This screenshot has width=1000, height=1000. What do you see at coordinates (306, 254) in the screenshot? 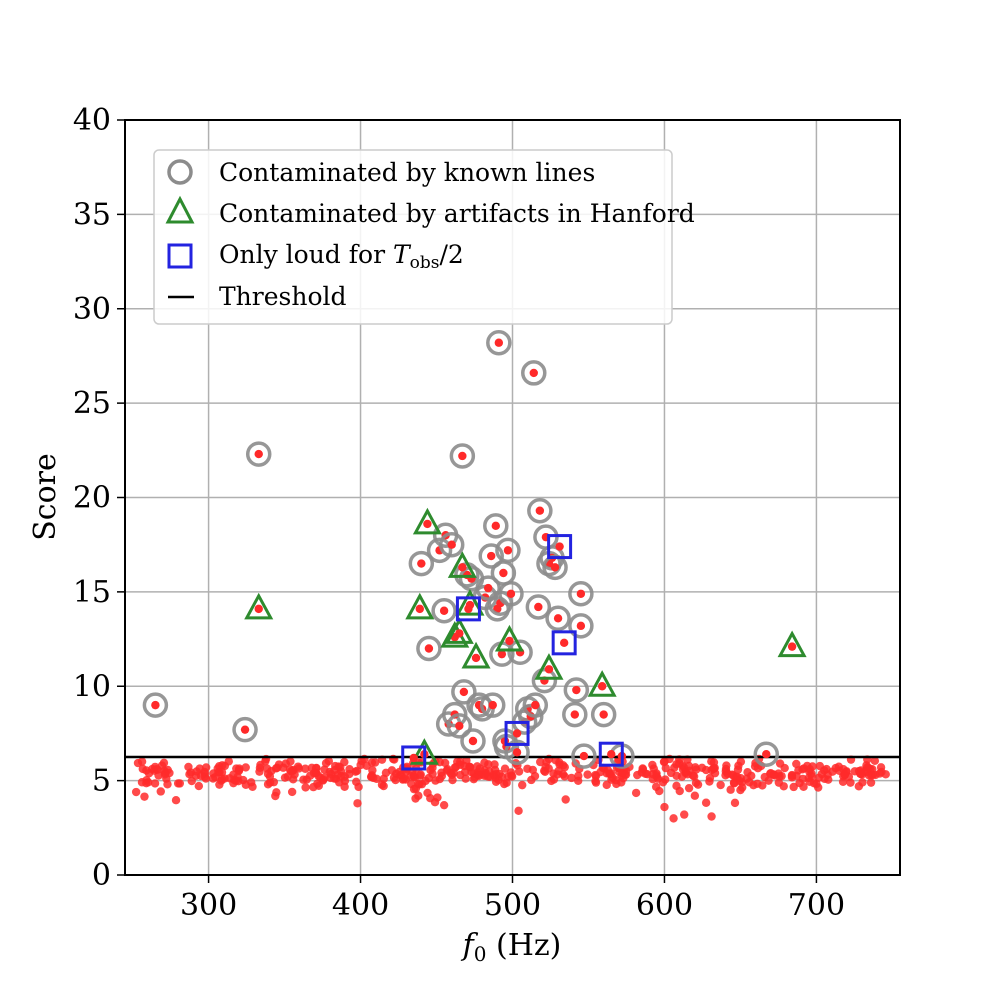
I see `legend-half-obs-prefix: Only loud for` at bounding box center [306, 254].